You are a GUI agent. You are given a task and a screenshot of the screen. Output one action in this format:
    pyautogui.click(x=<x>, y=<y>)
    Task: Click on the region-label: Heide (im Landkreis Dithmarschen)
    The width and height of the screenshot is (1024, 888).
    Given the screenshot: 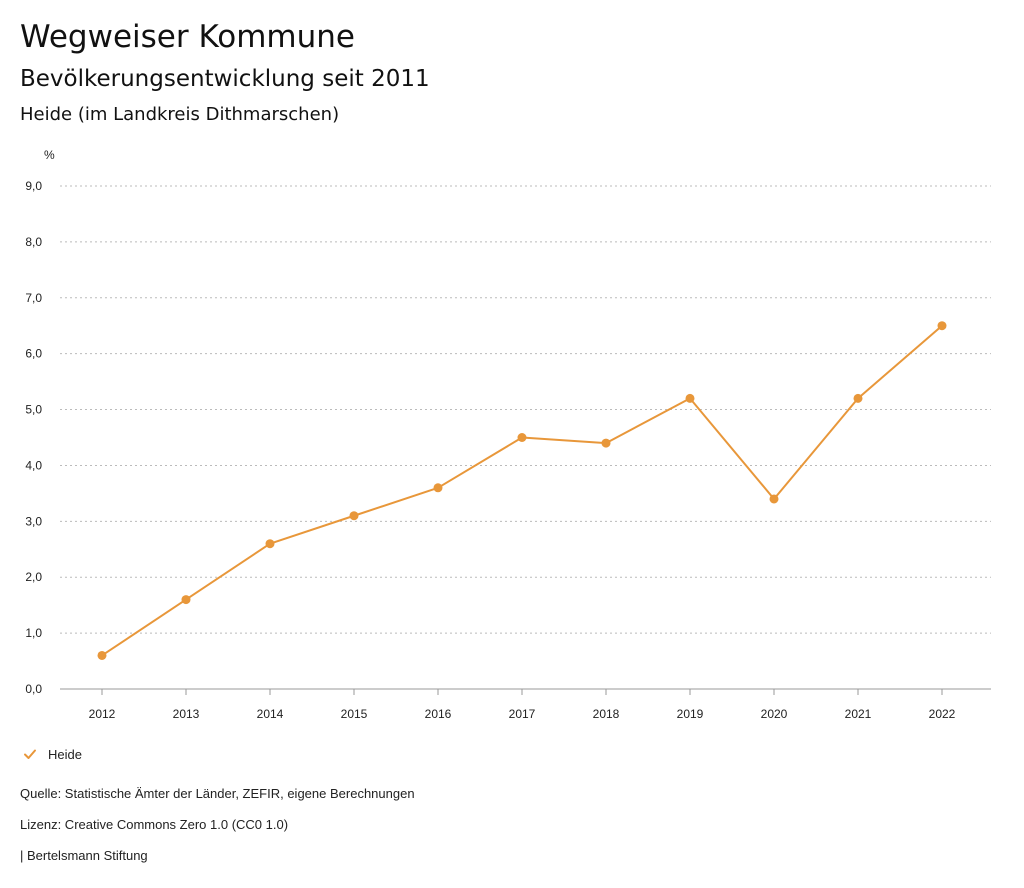 What is the action you would take?
    pyautogui.click(x=180, y=114)
    